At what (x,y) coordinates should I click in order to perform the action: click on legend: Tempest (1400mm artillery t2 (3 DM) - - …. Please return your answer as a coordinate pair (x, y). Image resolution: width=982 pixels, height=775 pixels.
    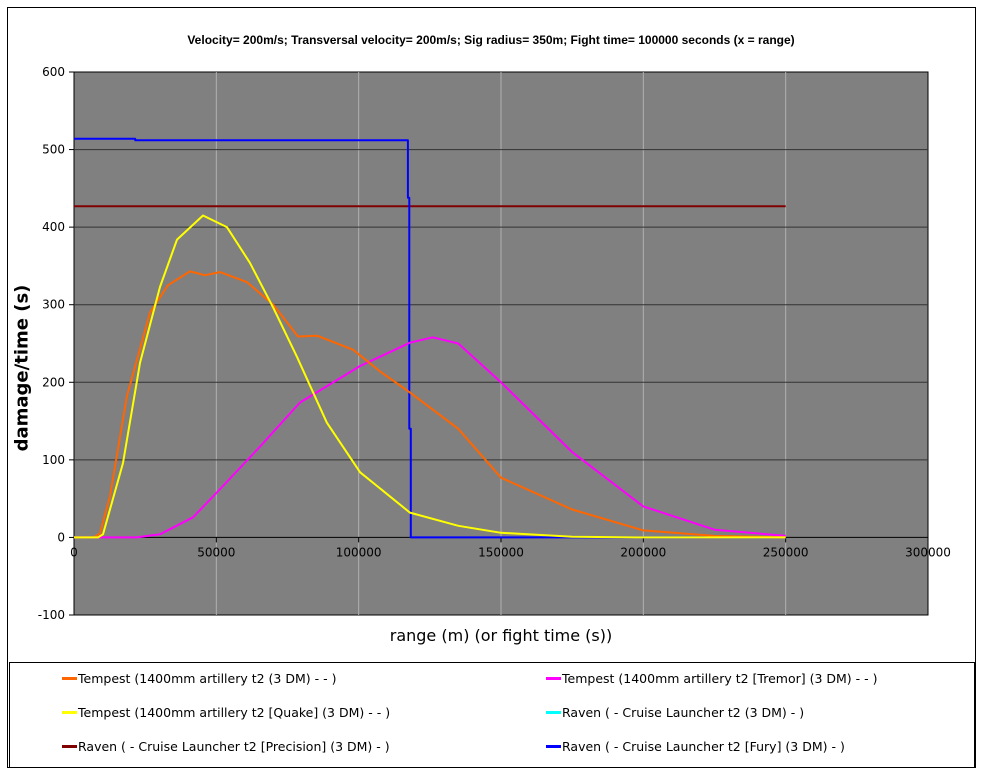
    Looking at the image, I should click on (492, 715).